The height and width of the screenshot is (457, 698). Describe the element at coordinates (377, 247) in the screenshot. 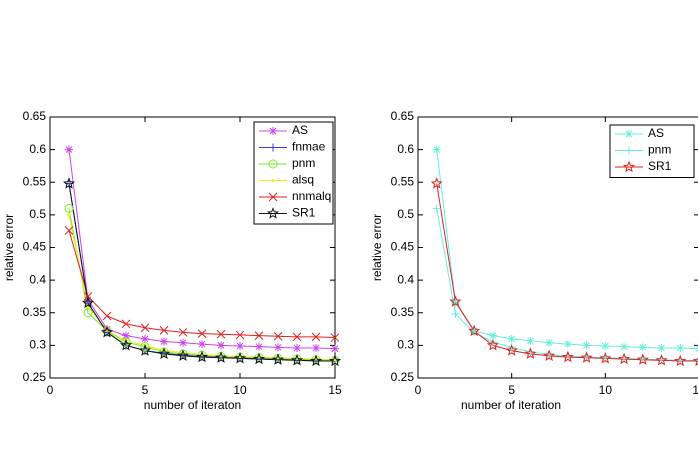

I see `y-axis-label: relative error` at that location.